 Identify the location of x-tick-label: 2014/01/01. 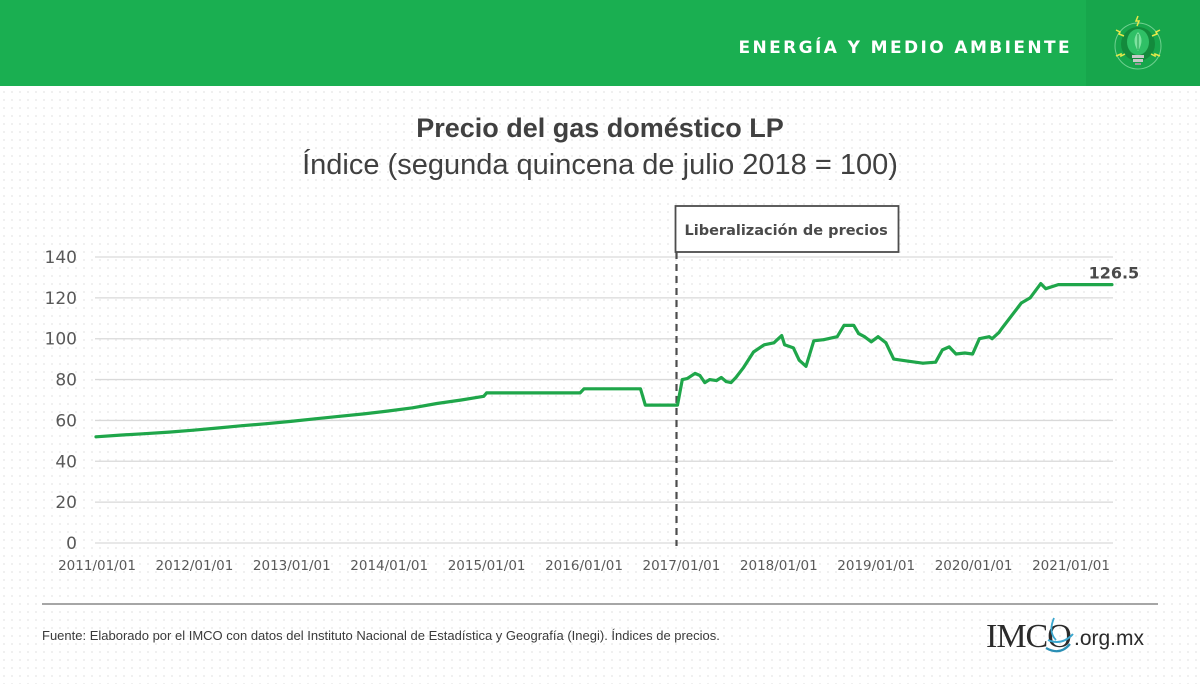
(389, 566).